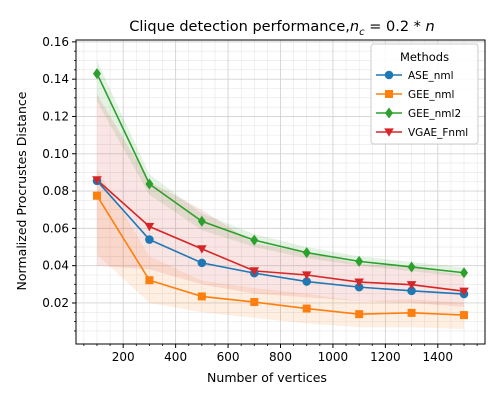  What do you see at coordinates (55, 116) in the screenshot?
I see `y-tick-label: 0.12` at bounding box center [55, 116].